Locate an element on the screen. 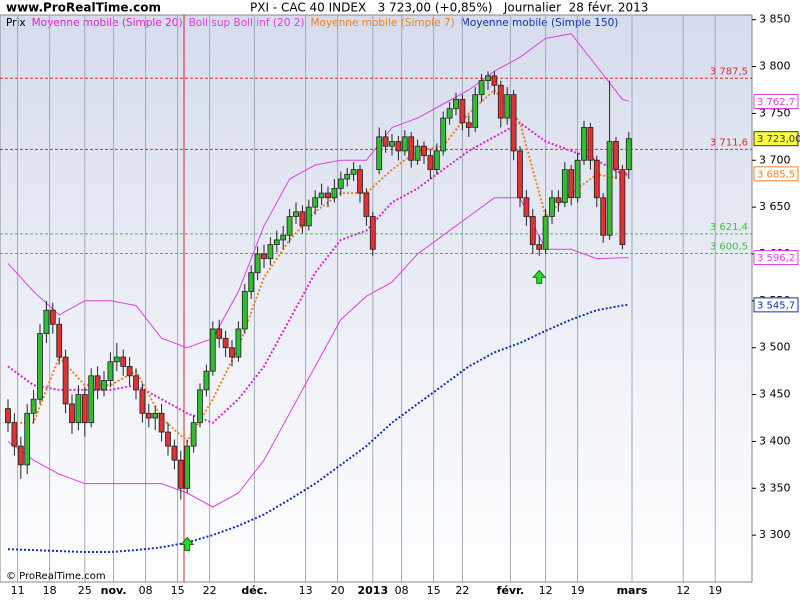  x-tick-label: 15 is located at coordinates (434, 590).